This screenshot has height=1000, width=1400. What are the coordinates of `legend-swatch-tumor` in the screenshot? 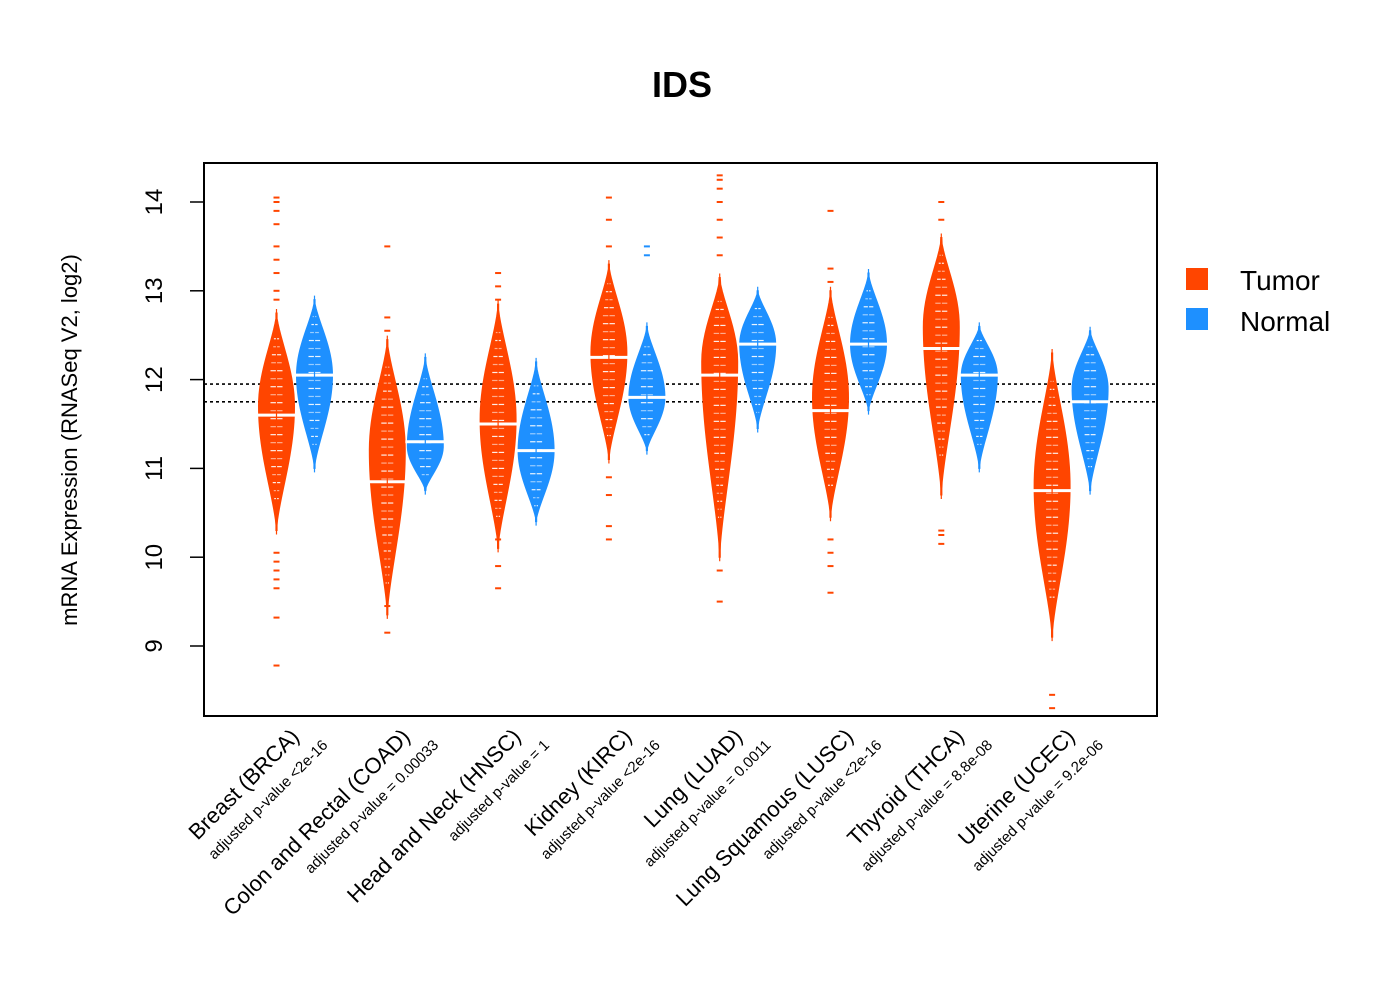 It's located at (1197, 279).